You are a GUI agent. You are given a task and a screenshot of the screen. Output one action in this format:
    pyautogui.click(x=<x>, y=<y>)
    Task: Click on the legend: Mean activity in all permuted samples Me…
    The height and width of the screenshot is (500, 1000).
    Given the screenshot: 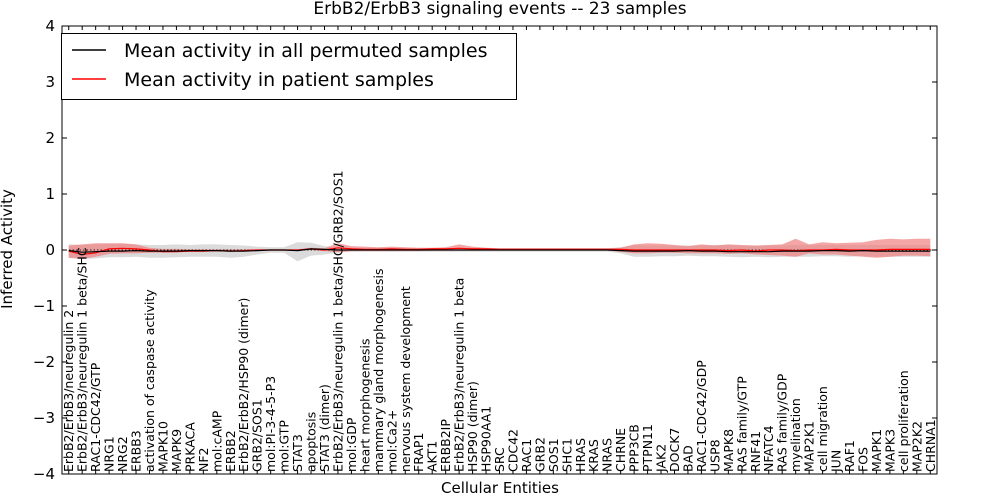 What is the action you would take?
    pyautogui.click(x=289, y=66)
    